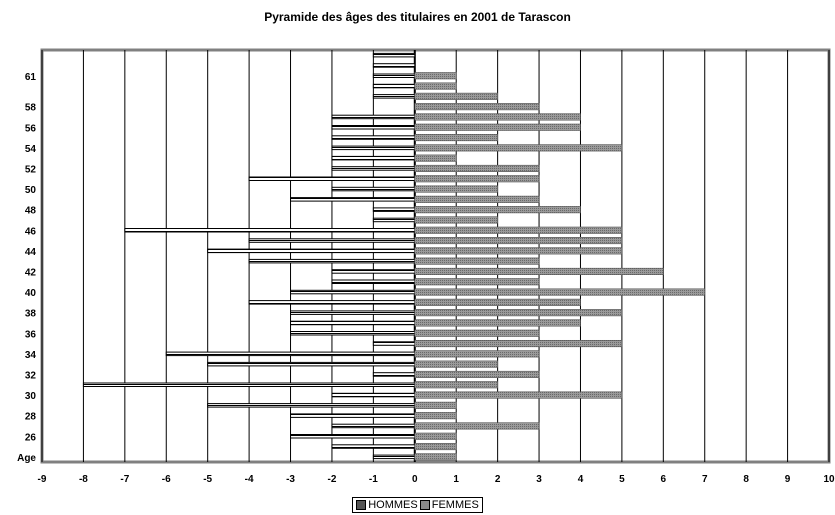 The image size is (835, 515). I want to click on x-tick-label: 3, so click(539, 479).